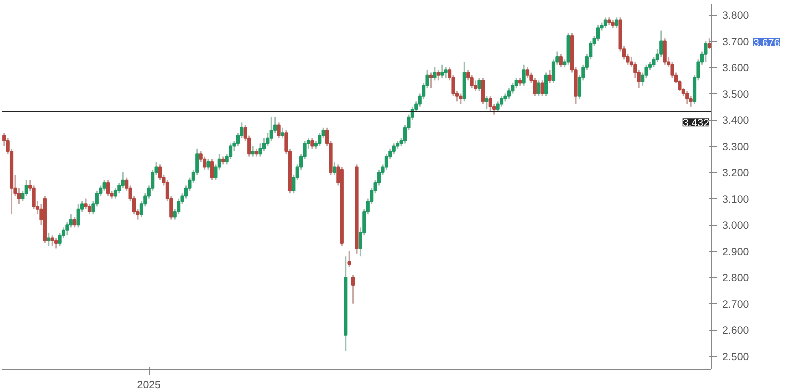 The image size is (800, 391). Describe the element at coordinates (736, 278) in the screenshot. I see `y-tick-label: 2.800` at that location.